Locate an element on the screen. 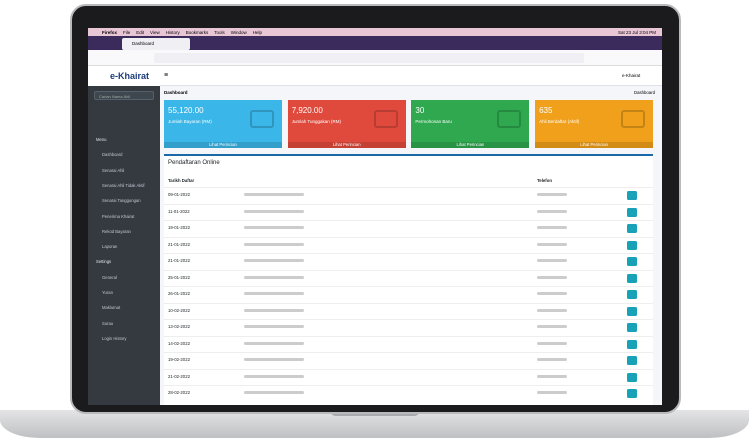 This screenshot has height=442, width=749. table-row: 19-01-2022 is located at coordinates (408, 228).